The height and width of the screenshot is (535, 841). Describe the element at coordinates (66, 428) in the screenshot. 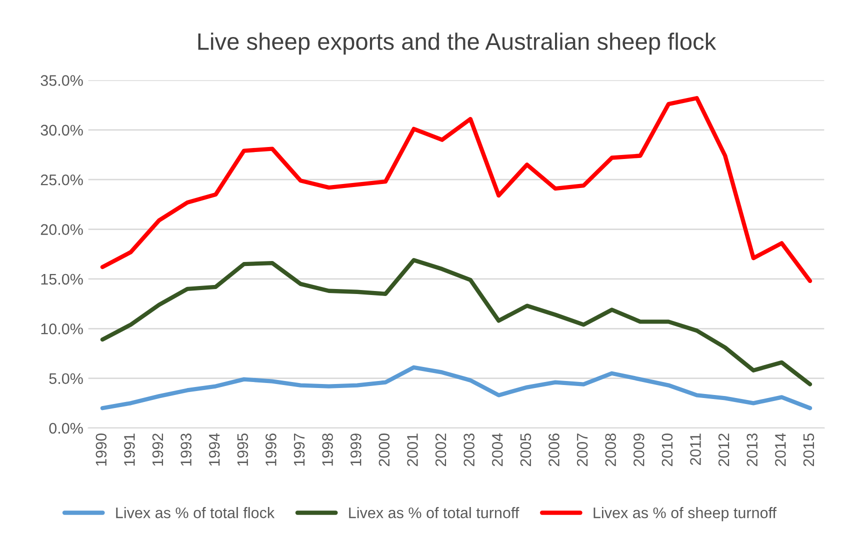

I see `y-tick-label: 0.0%` at that location.